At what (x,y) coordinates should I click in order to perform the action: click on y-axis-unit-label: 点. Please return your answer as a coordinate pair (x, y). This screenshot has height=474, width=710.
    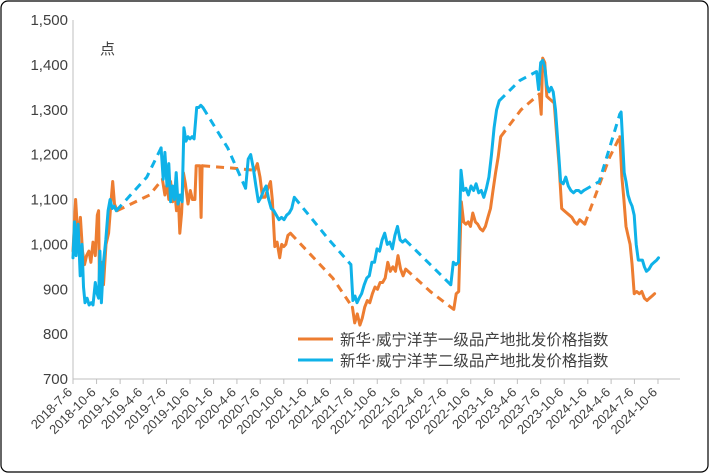
    Looking at the image, I should click on (107, 49).